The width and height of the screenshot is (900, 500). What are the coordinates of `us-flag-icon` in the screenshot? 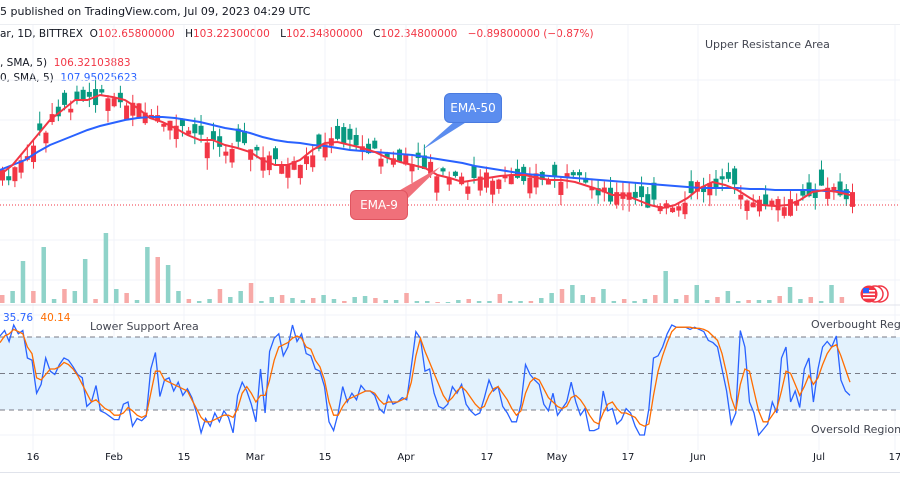 It's located at (875, 294).